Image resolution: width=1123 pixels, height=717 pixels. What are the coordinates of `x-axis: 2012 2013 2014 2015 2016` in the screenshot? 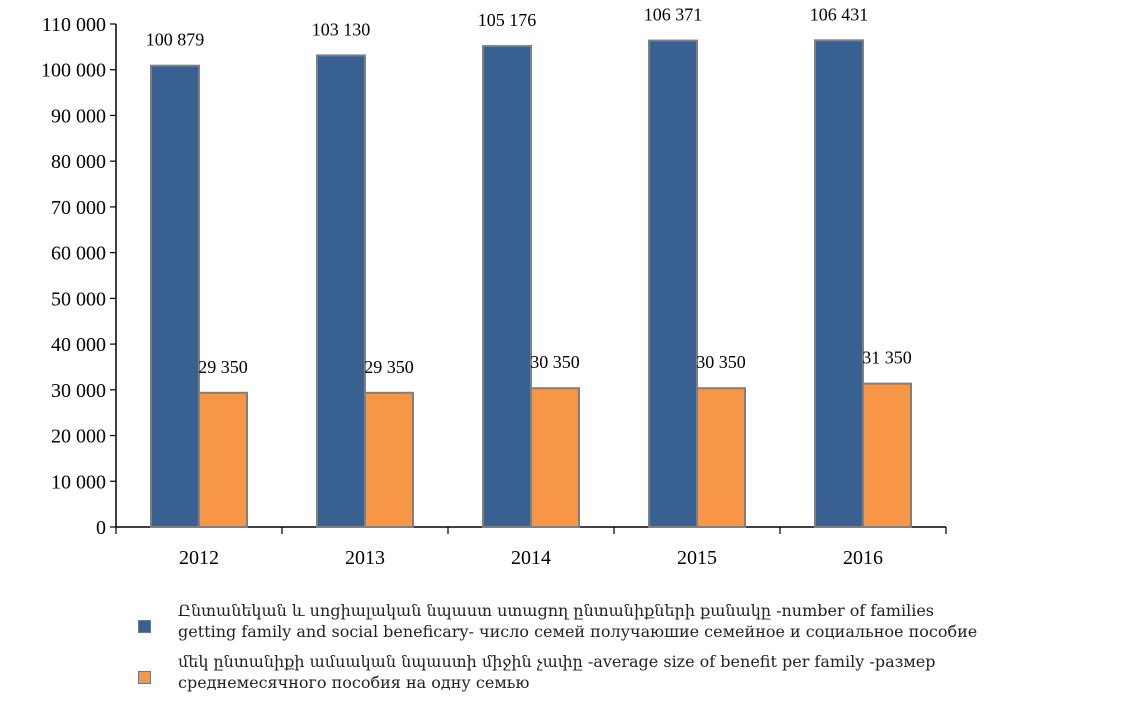 It's located at (531, 547).